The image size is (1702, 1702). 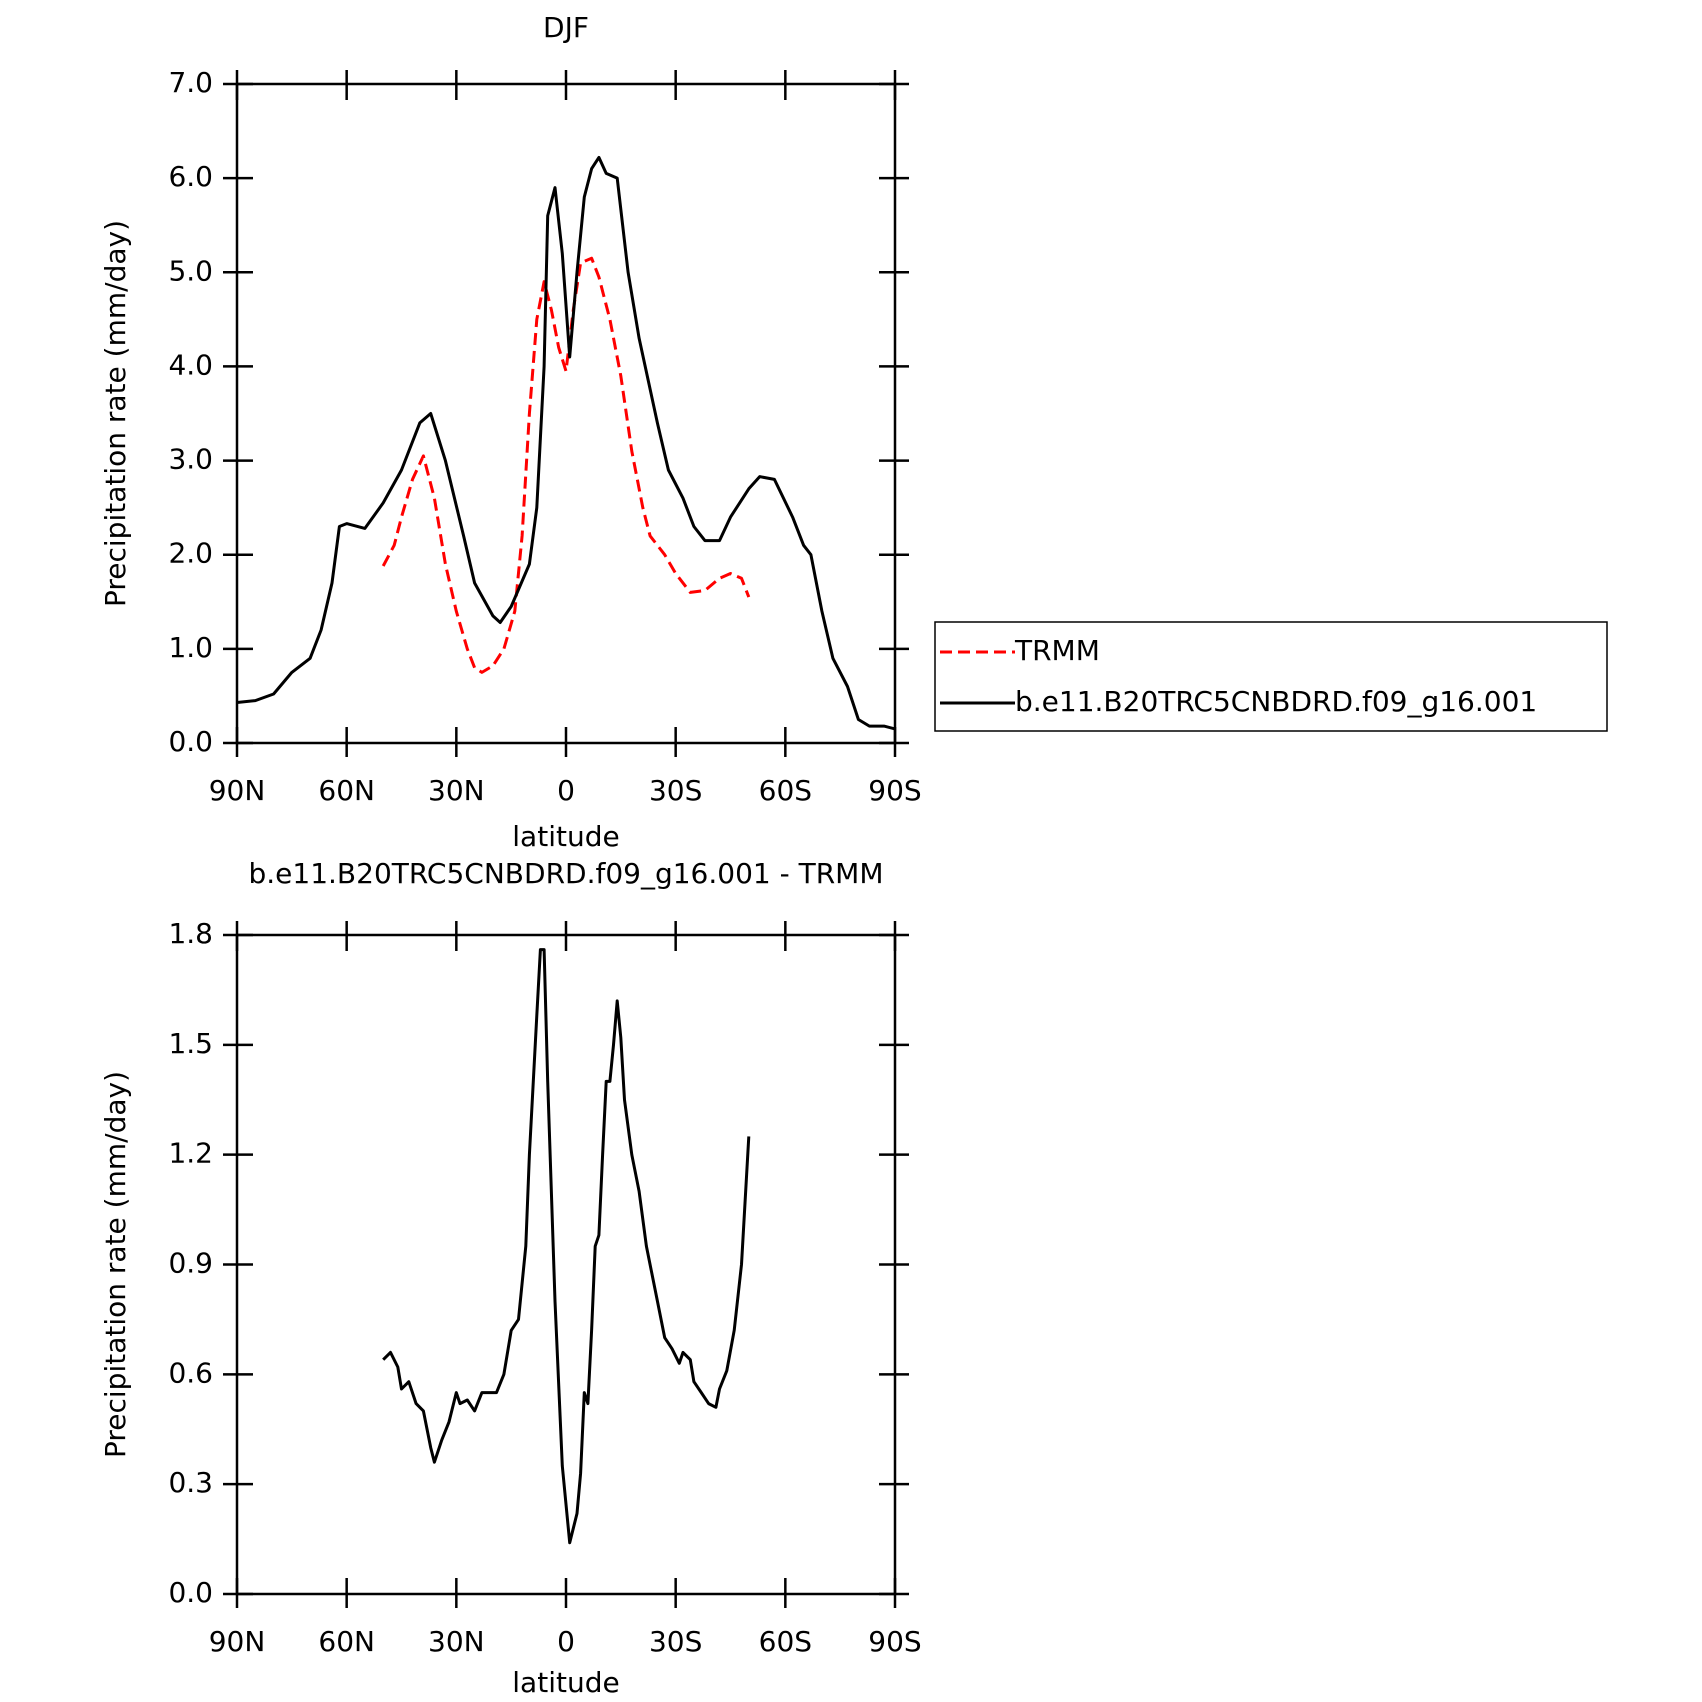 I want to click on y-tick-label: 1.8, so click(x=190, y=933).